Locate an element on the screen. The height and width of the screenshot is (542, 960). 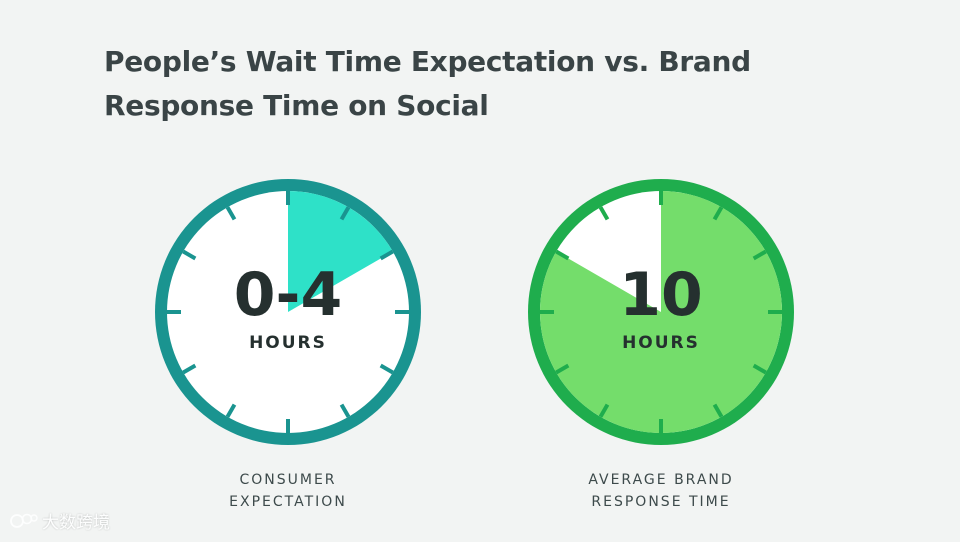
gauge-value-label: 0-4 is located at coordinates (288, 295).